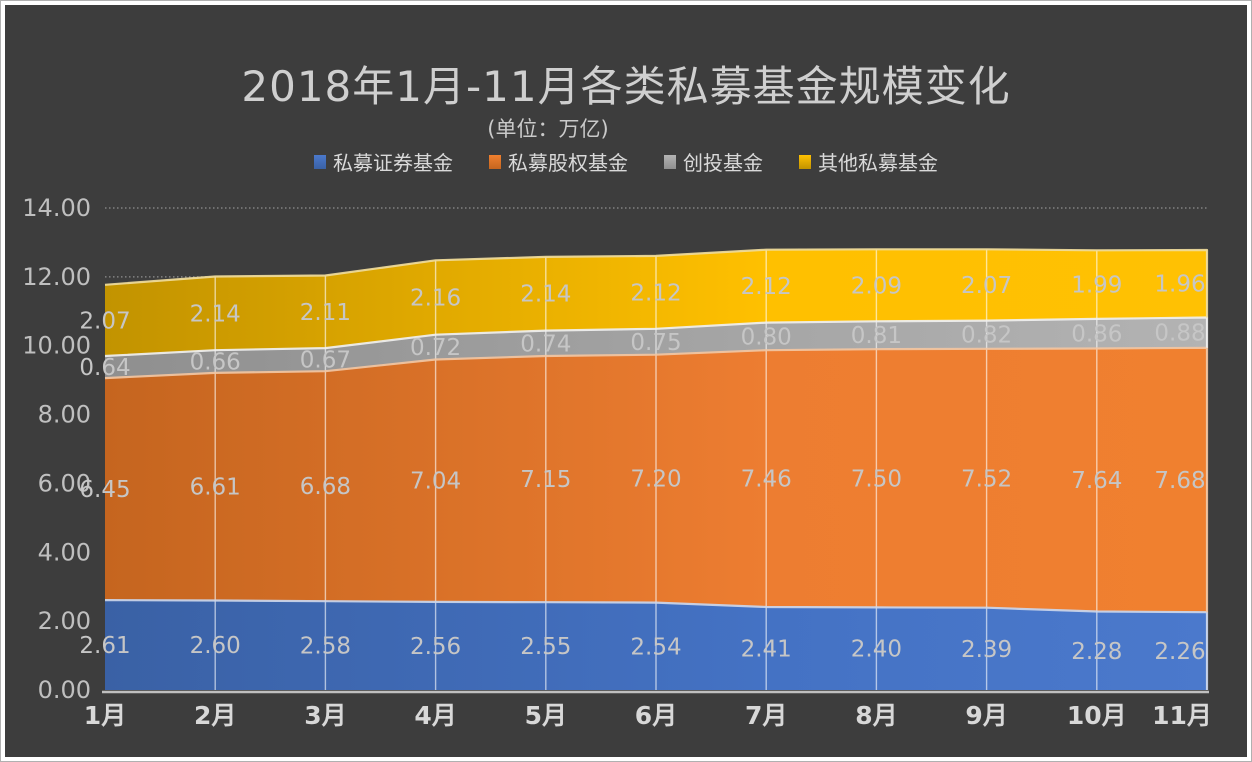  I want to click on data-label-securities: 2.54, so click(655, 647).